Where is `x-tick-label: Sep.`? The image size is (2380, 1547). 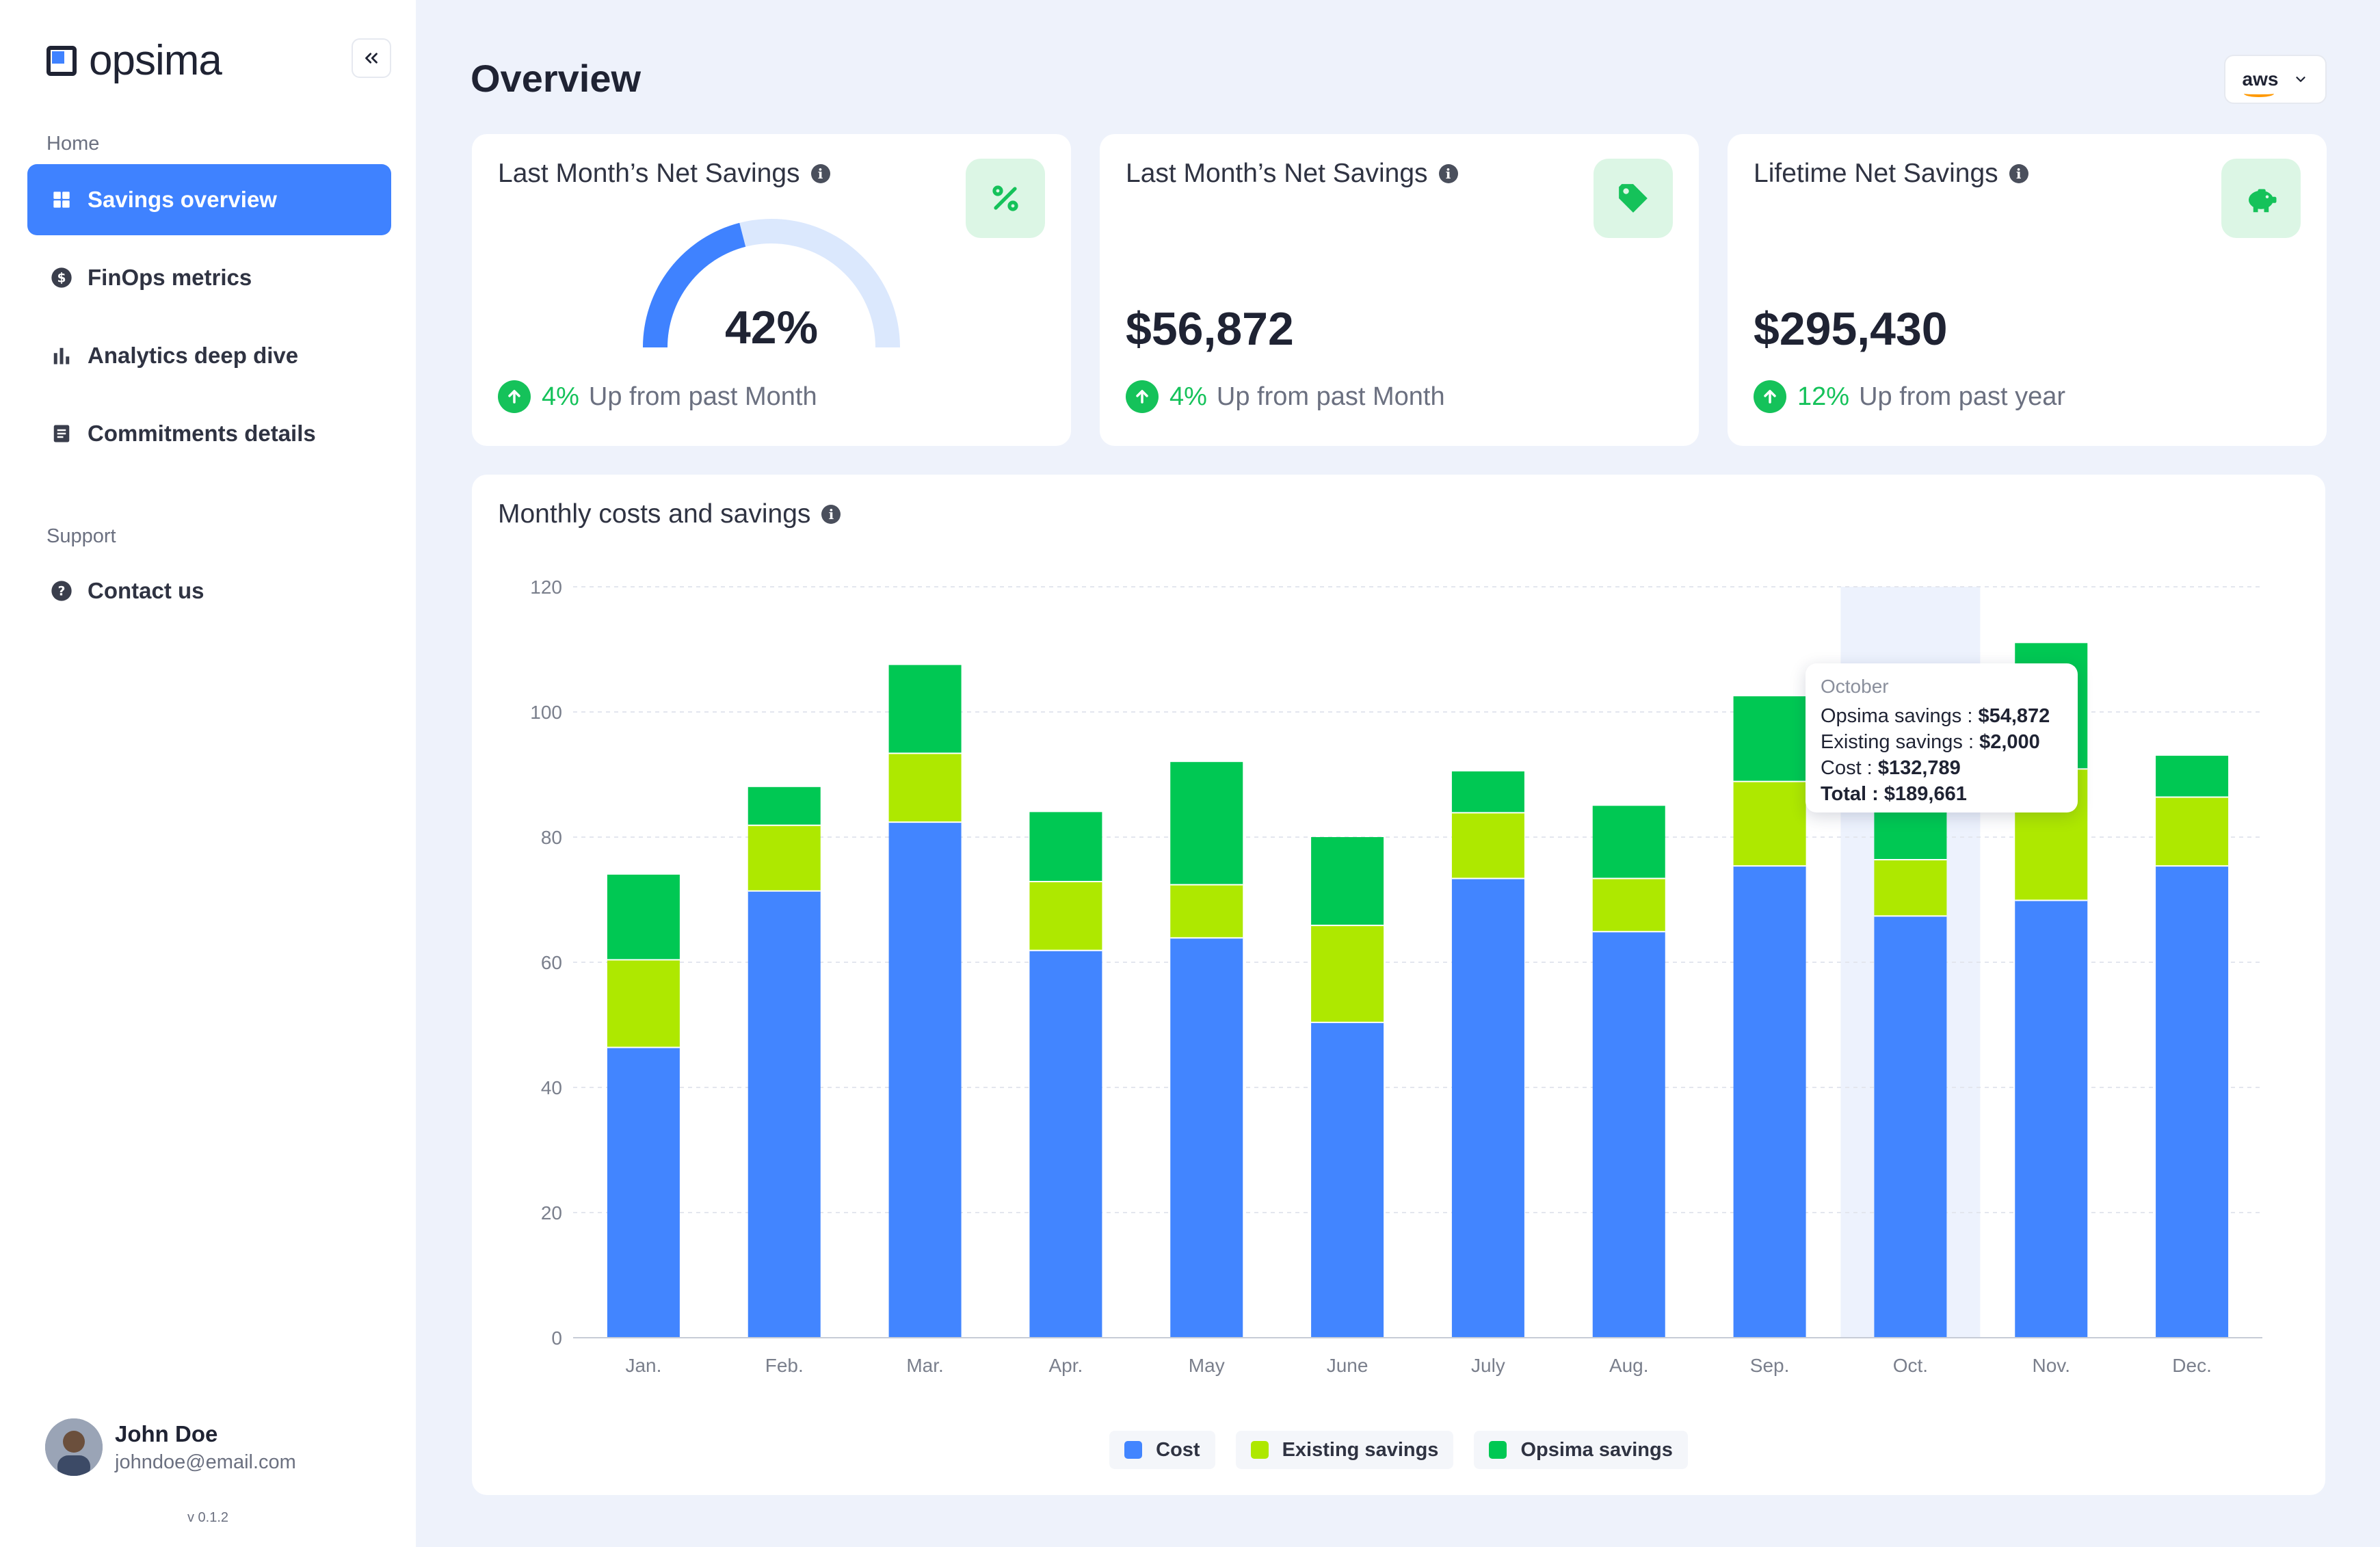 x-tick-label: Sep. is located at coordinates (1770, 1365).